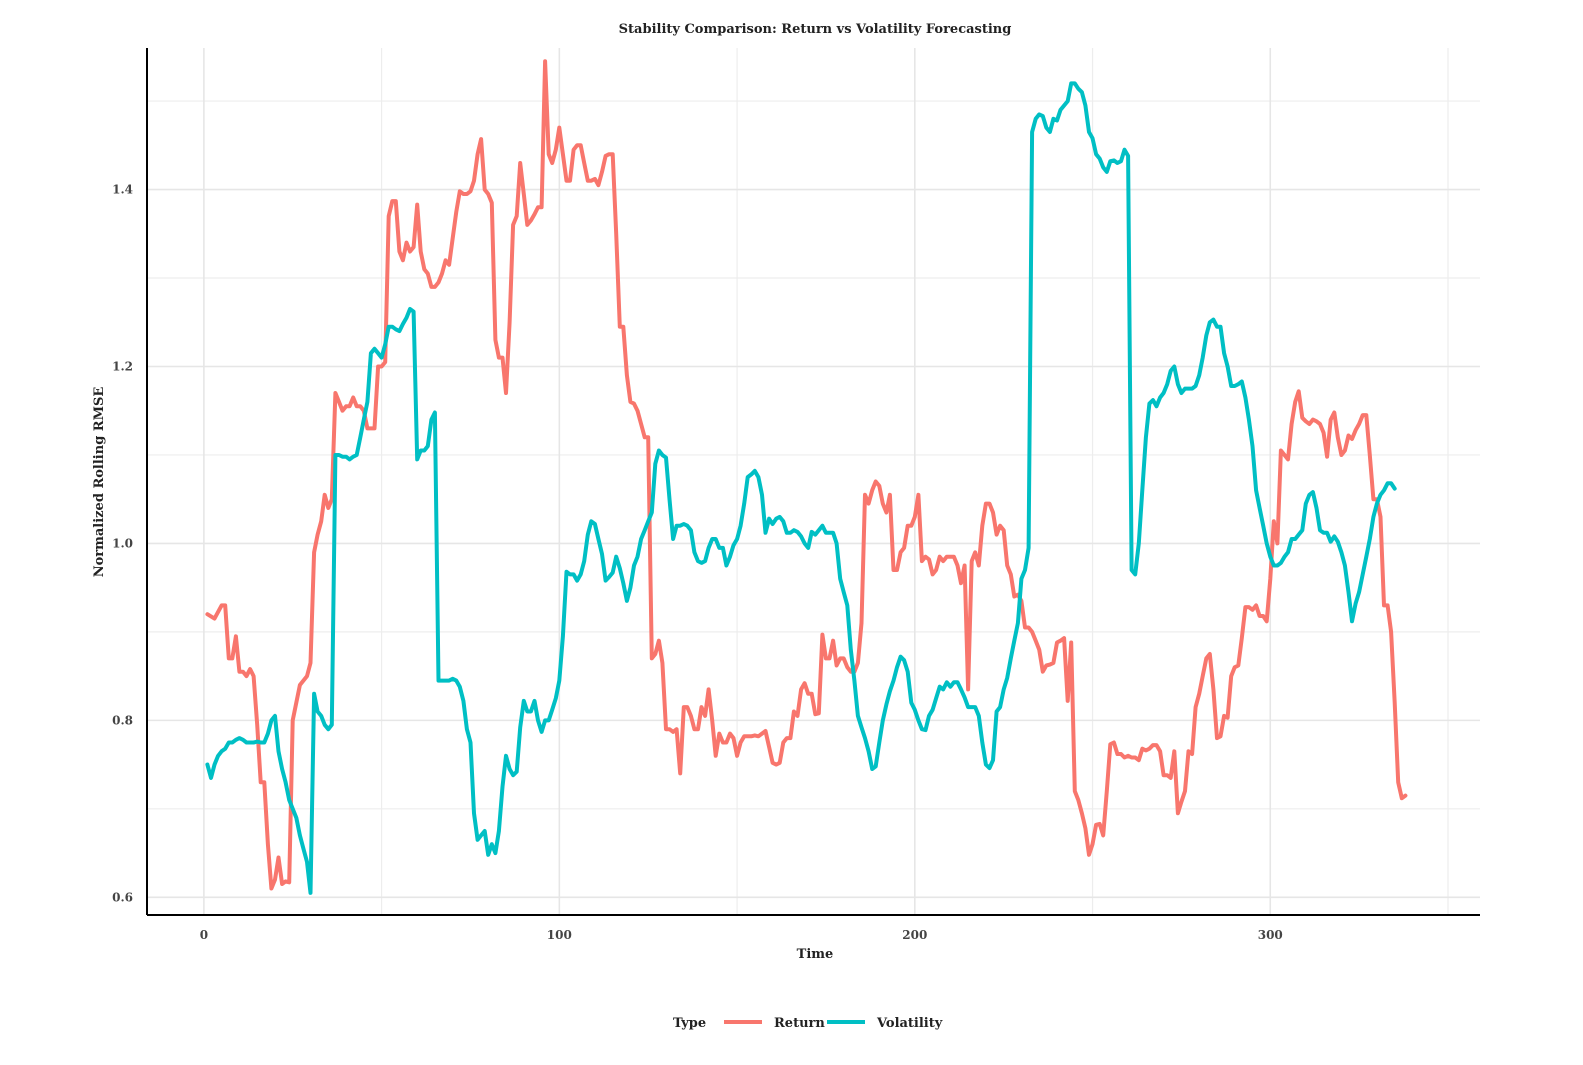 This screenshot has height=1065, width=1583. I want to click on legend-title: Type, so click(689, 1023).